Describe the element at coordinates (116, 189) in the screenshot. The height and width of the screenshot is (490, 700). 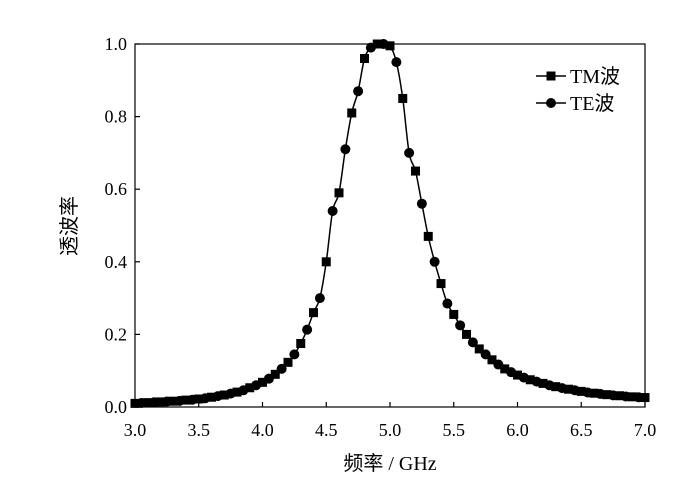
I see `y-tick-label: 0.6` at that location.